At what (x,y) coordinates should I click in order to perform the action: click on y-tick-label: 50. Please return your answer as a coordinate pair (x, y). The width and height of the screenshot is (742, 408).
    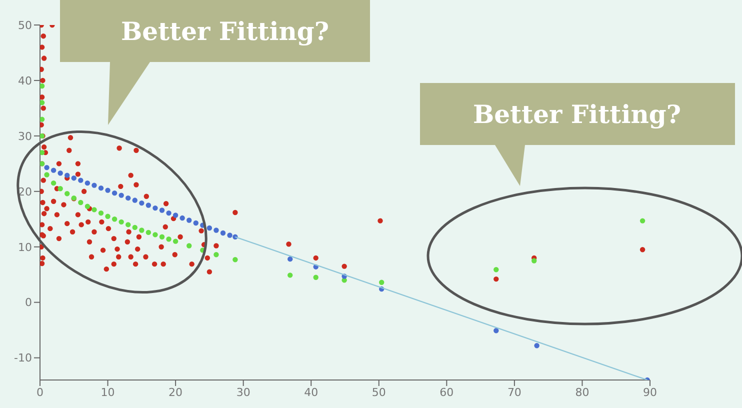
    Looking at the image, I should click on (25, 25).